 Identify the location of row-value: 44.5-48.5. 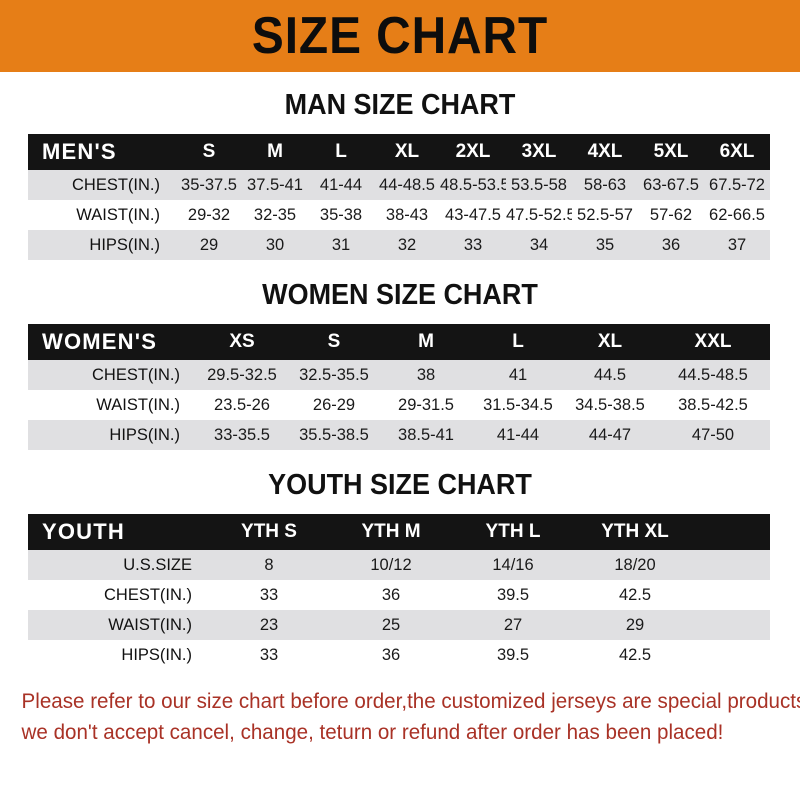
(713, 374).